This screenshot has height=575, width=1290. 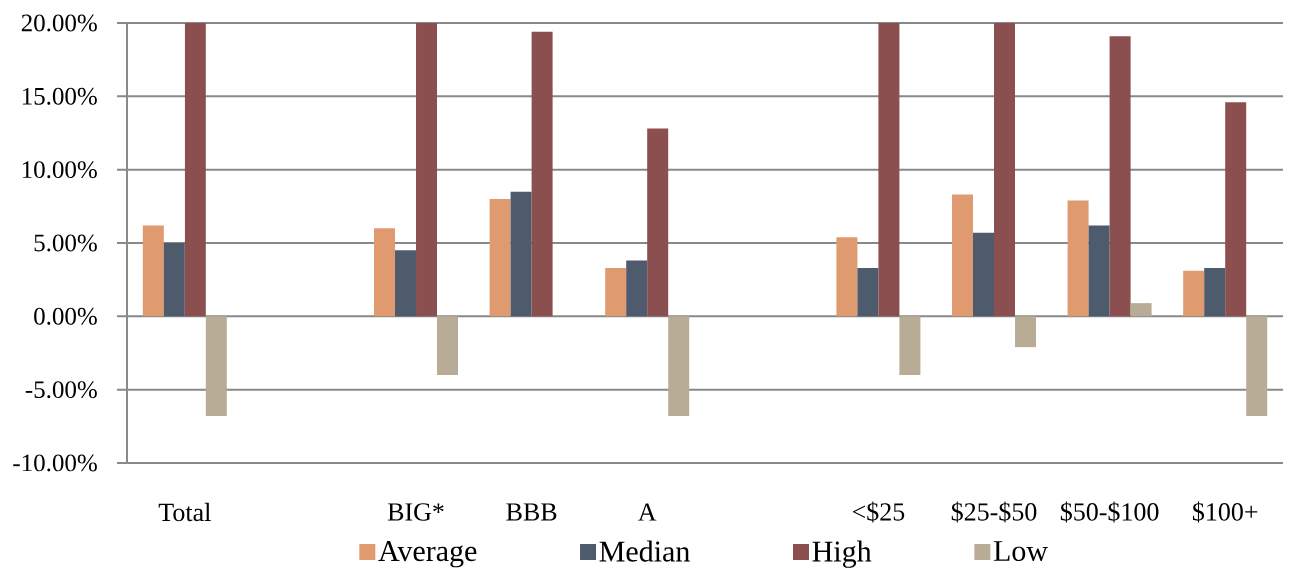 What do you see at coordinates (55, 463) in the screenshot?
I see `y-tick-label: -10.00%` at bounding box center [55, 463].